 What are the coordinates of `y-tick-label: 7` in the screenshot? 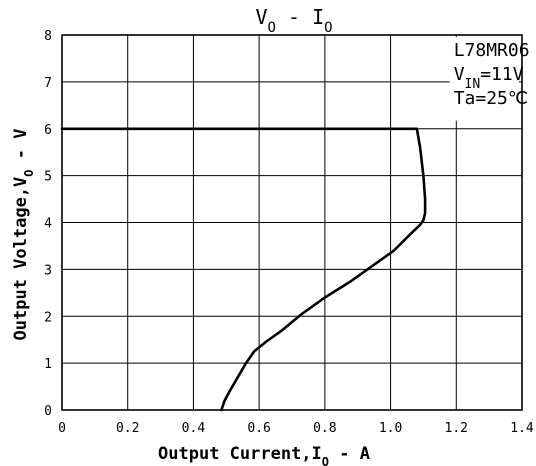 It's located at (48, 83).